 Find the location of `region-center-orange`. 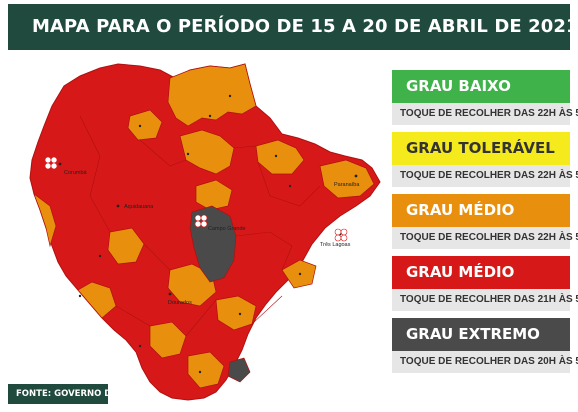

region-center-orange is located at coordinates (214, 195).